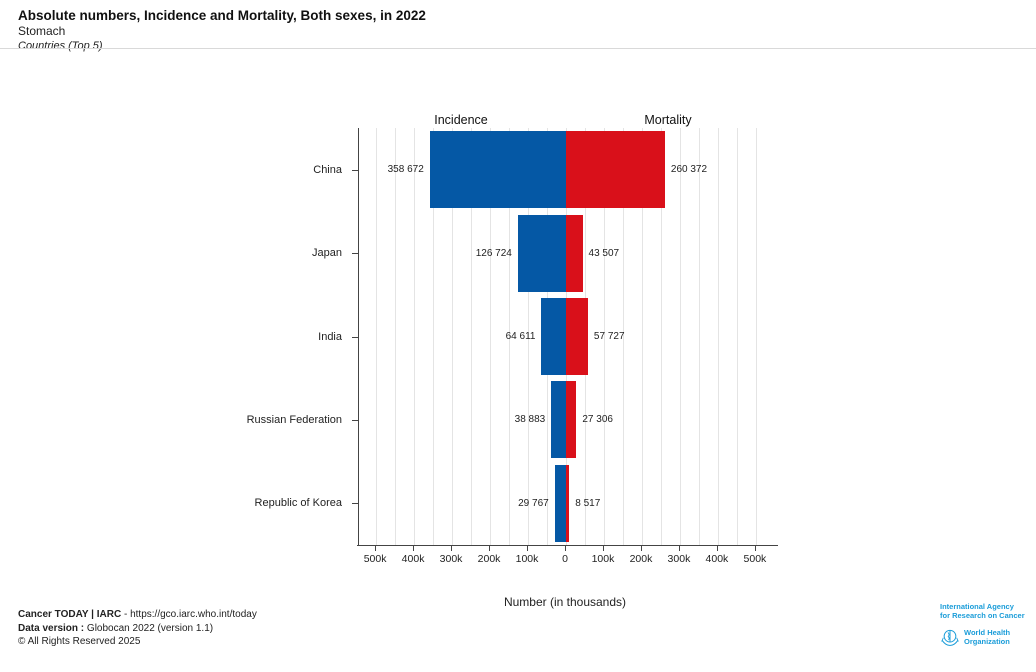  What do you see at coordinates (294, 419) in the screenshot?
I see `category-label-russian-federation: Russian Federation` at bounding box center [294, 419].